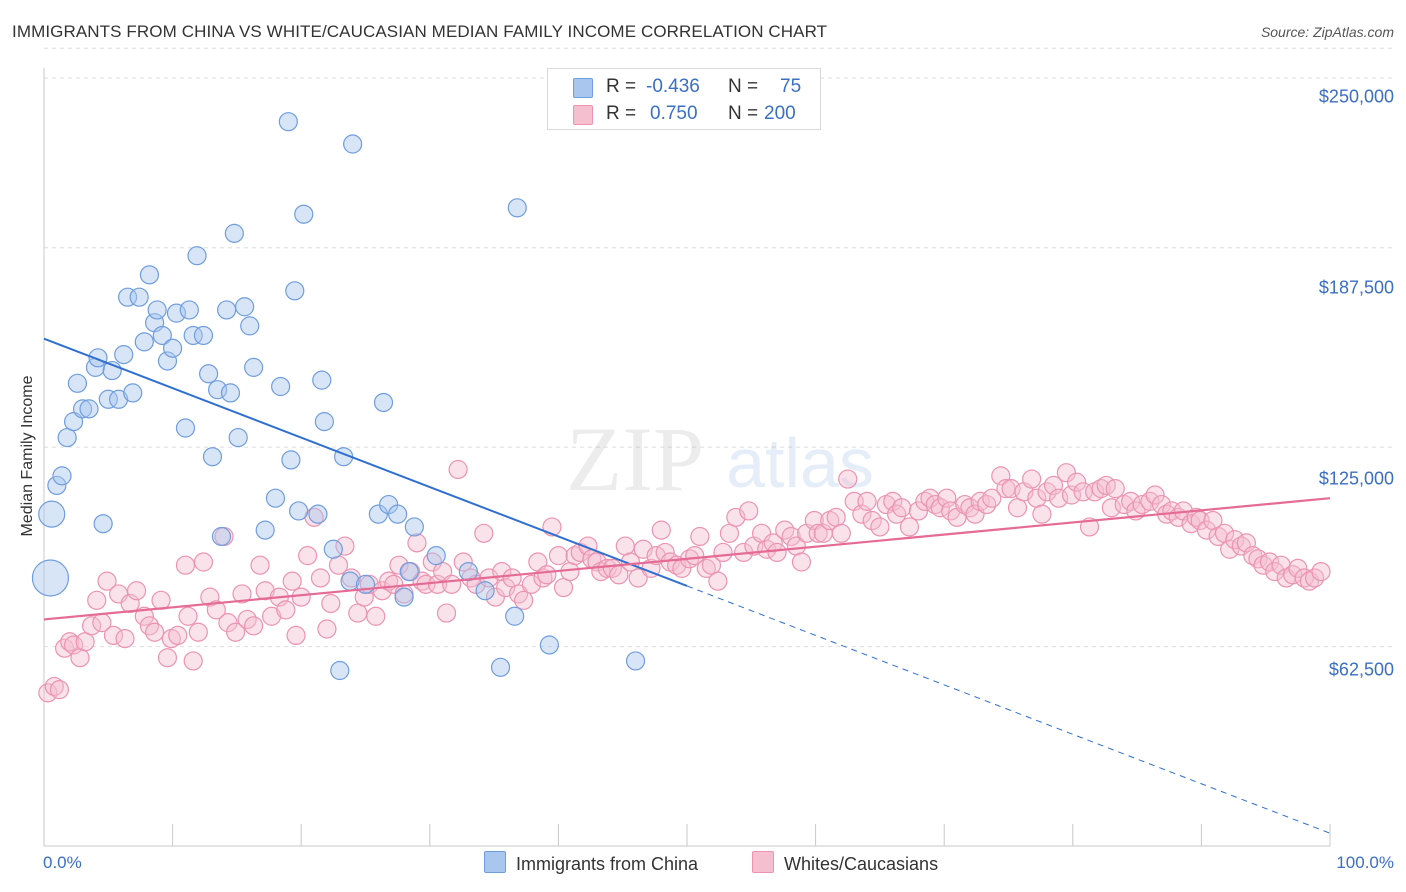 This screenshot has height=892, width=1406. What do you see at coordinates (1365, 862) in the screenshot?
I see `x-tick-label-max: 100.0%` at bounding box center [1365, 862].